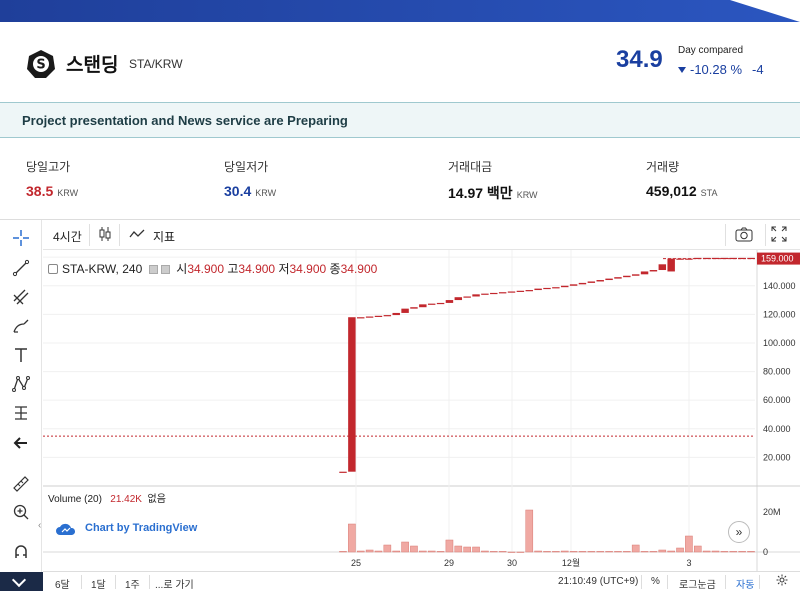 This screenshot has height=591, width=800. What do you see at coordinates (102, 269) in the screenshot?
I see `legend-symbol: STA-KRW, 240` at bounding box center [102, 269].